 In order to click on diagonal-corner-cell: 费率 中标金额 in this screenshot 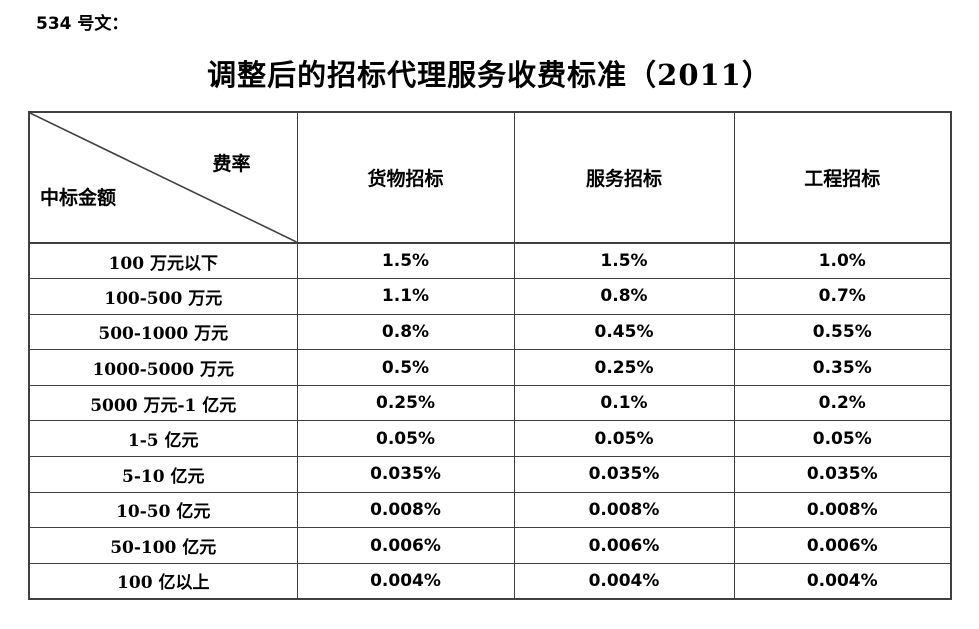, I will do `click(163, 177)`.